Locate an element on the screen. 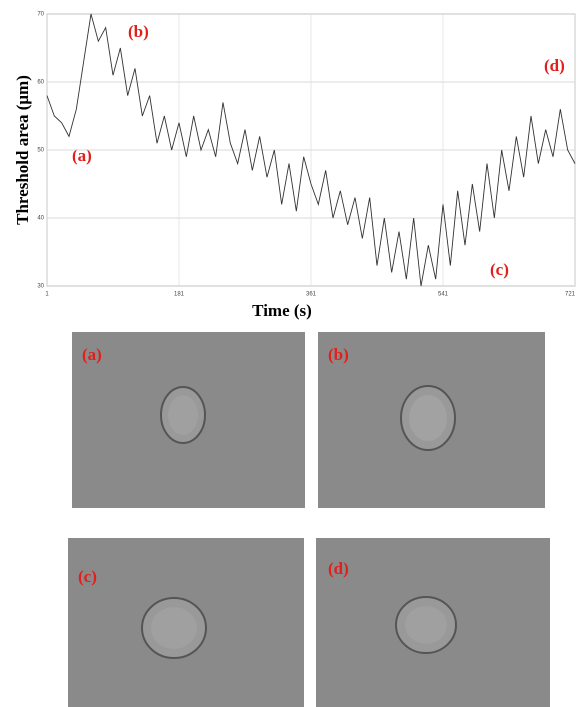 This screenshot has height=707, width=578. annotation: (b) is located at coordinates (138, 31).